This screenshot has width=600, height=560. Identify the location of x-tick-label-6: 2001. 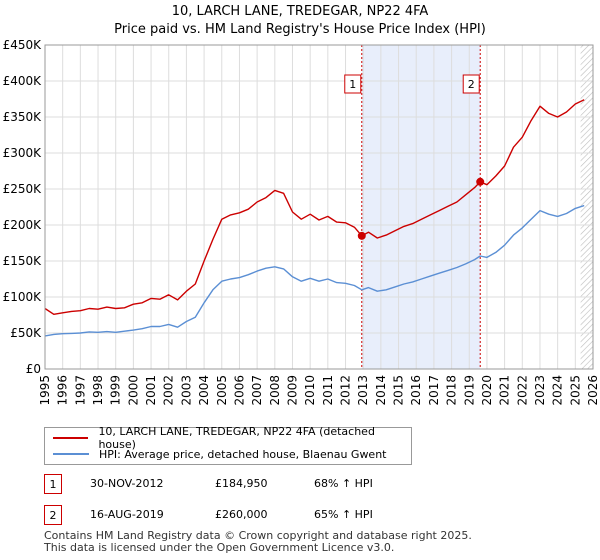
(151, 390).